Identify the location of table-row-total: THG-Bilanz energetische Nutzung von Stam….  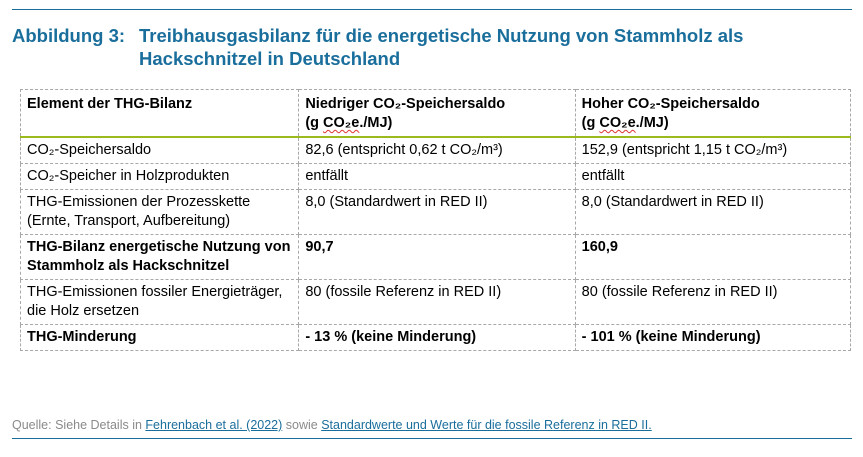
(435, 257).